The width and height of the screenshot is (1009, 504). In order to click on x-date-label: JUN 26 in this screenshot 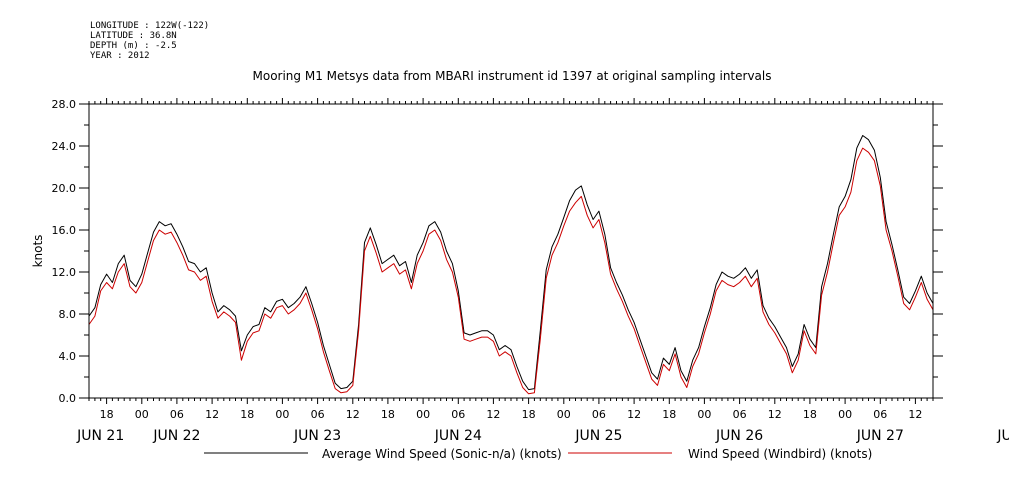, I will do `click(739, 436)`.